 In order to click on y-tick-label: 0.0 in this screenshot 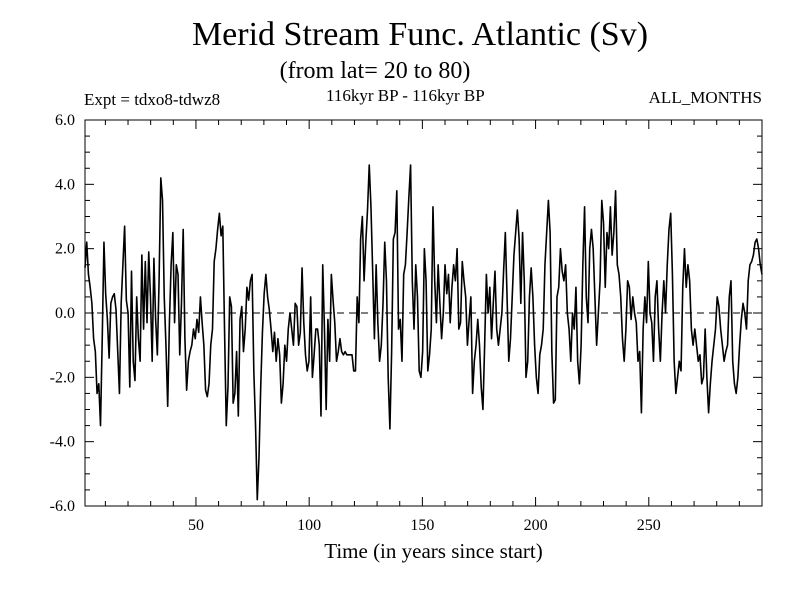, I will do `click(65, 313)`.